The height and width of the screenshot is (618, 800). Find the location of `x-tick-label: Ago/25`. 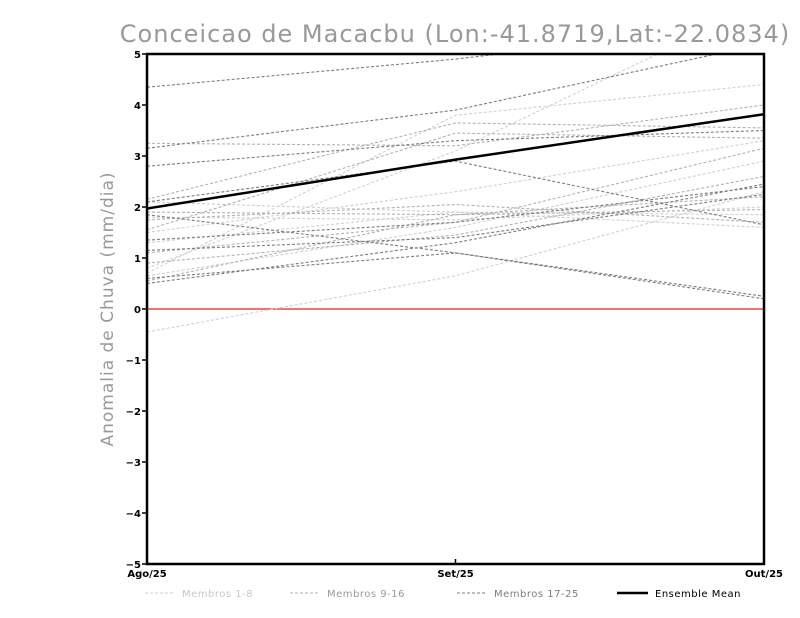

x-tick-label: Ago/25 is located at coordinates (146, 574).